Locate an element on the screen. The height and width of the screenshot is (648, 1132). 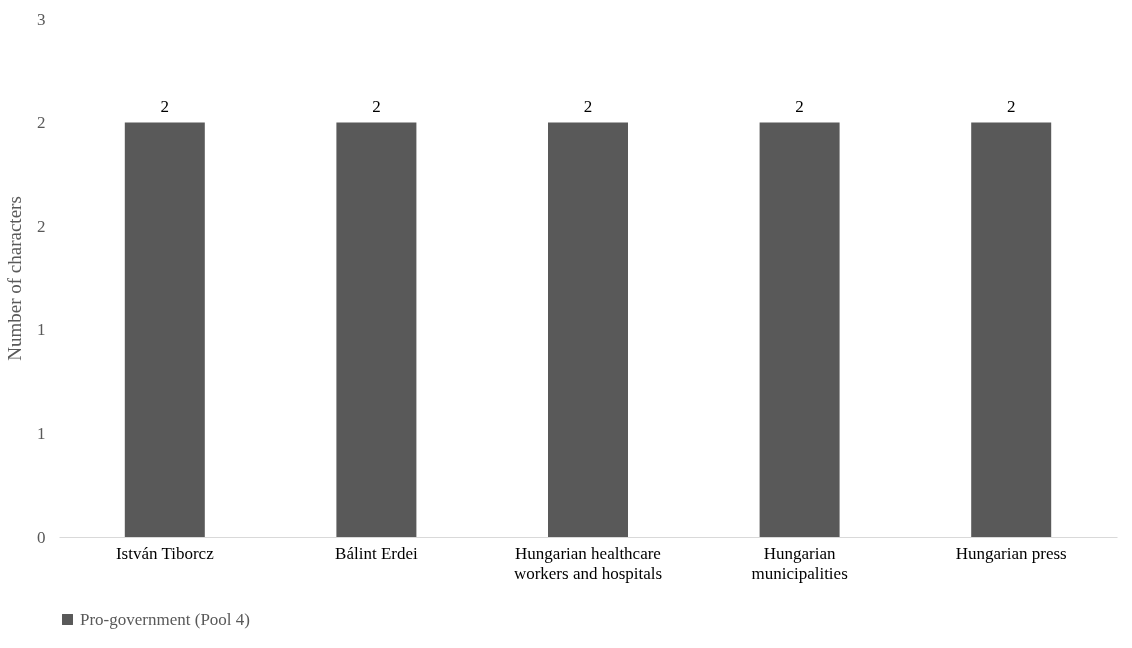
x-tick-label: Hungarian municipalities is located at coordinates (799, 563).